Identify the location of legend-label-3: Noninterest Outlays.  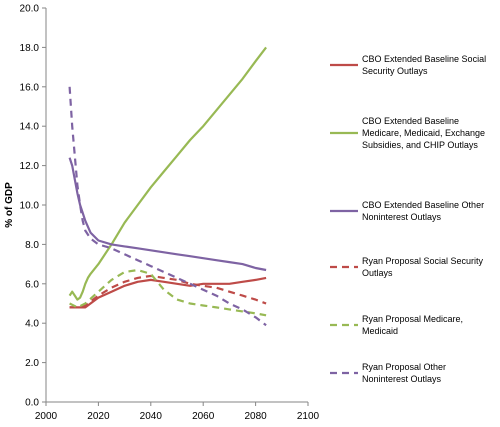
(402, 217).